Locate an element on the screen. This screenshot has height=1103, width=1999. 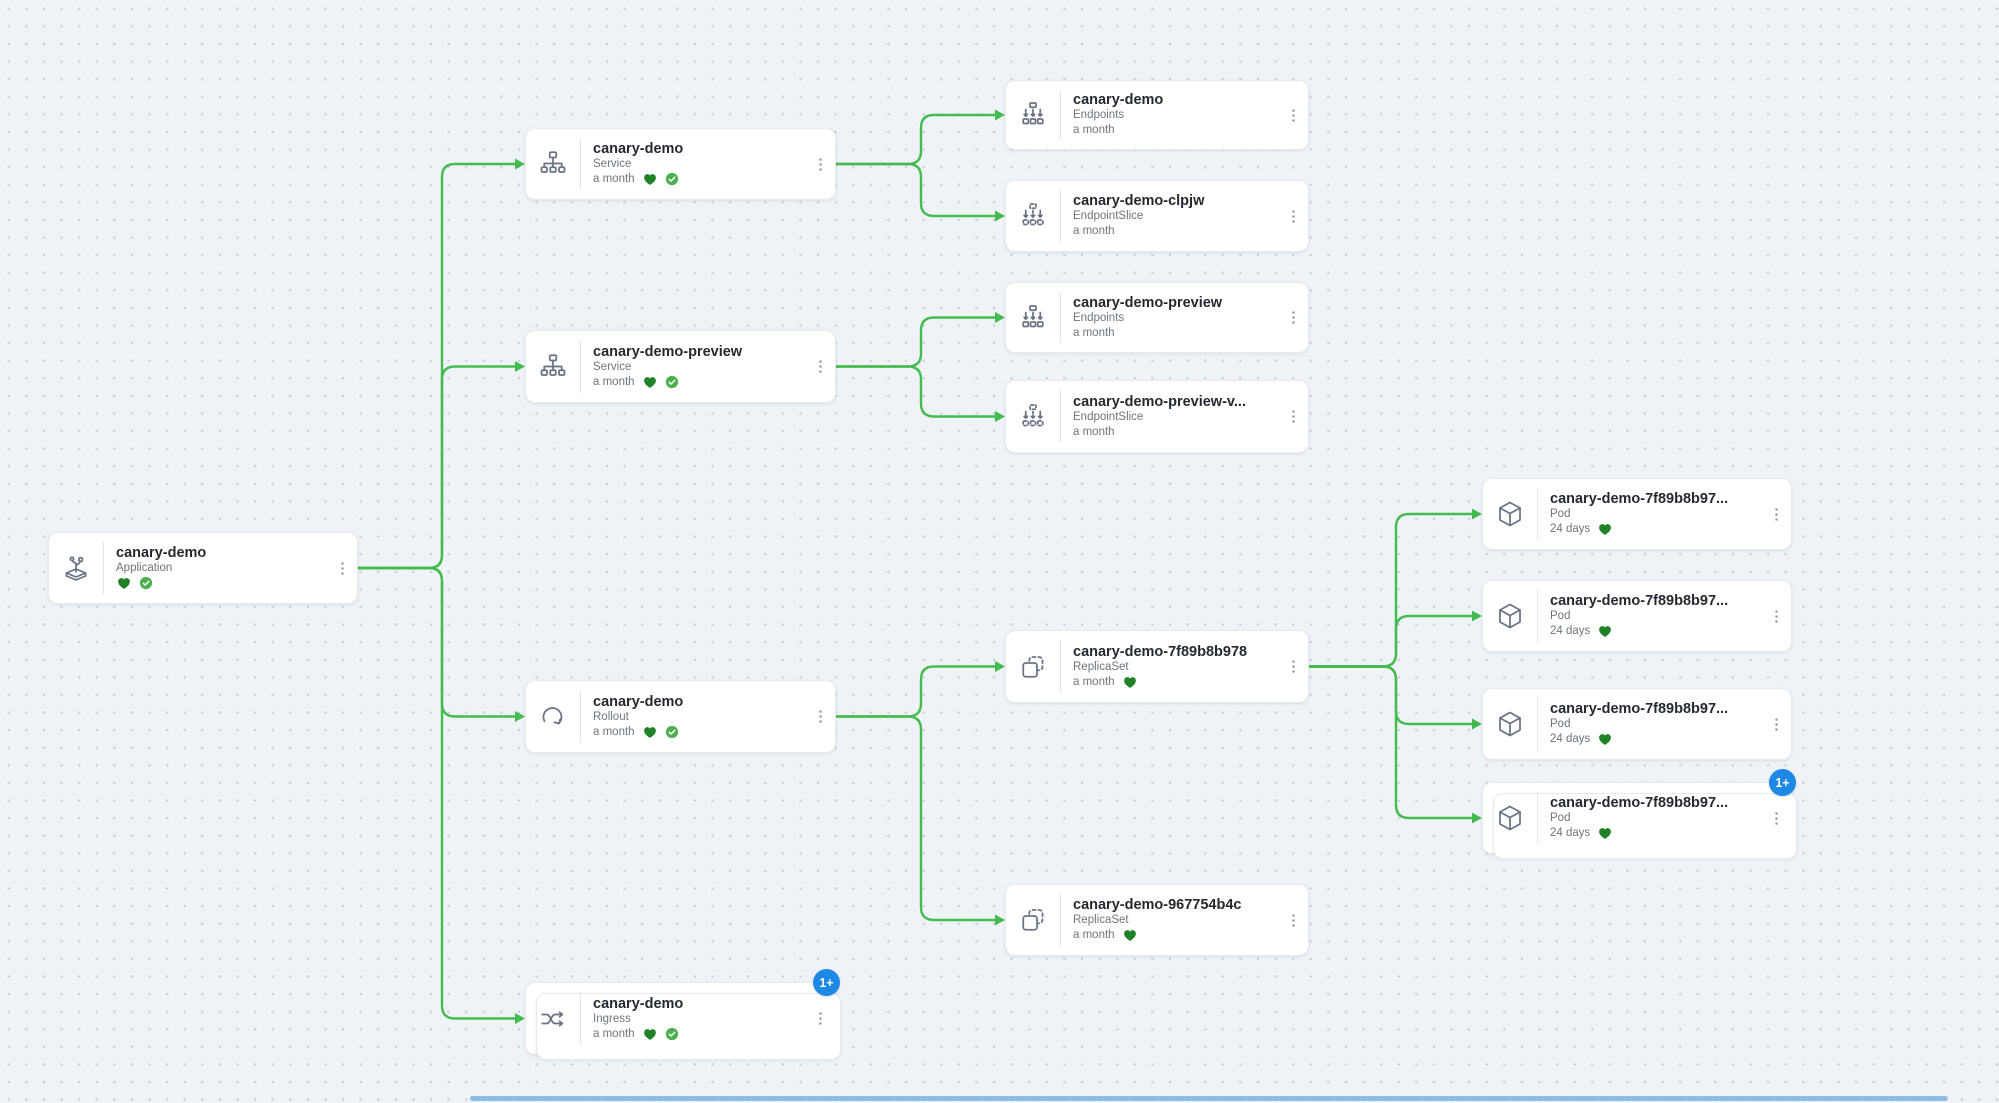
resource-node-pod3: canary-demo-7f89b8b97... Pod 24 days is located at coordinates (1637, 724).